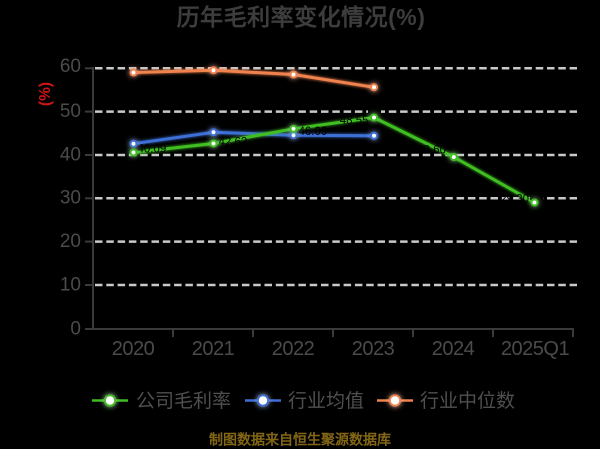 The width and height of the screenshot is (600, 449). I want to click on svg-text: 60, so click(70, 66).